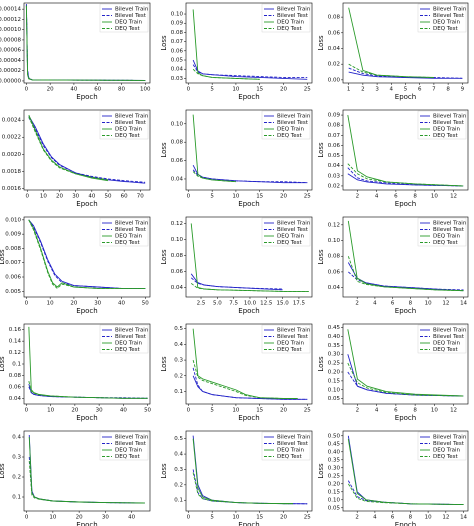 Image resolution: width=474 pixels, height=526 pixels. Describe the element at coordinates (463, 304) in the screenshot. I see `x-tick-label: 14` at that location.